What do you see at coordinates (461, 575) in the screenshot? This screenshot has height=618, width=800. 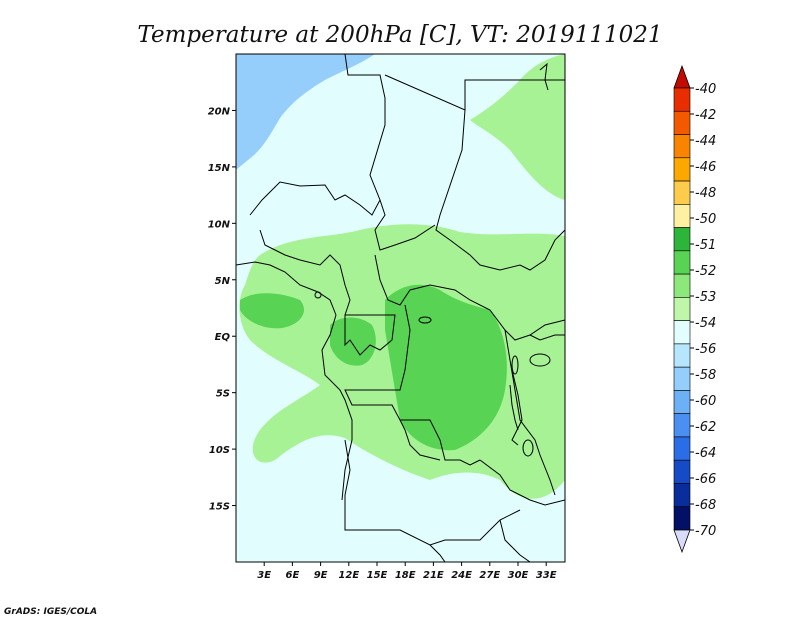 I see `x-tick-label: 24E` at bounding box center [461, 575].